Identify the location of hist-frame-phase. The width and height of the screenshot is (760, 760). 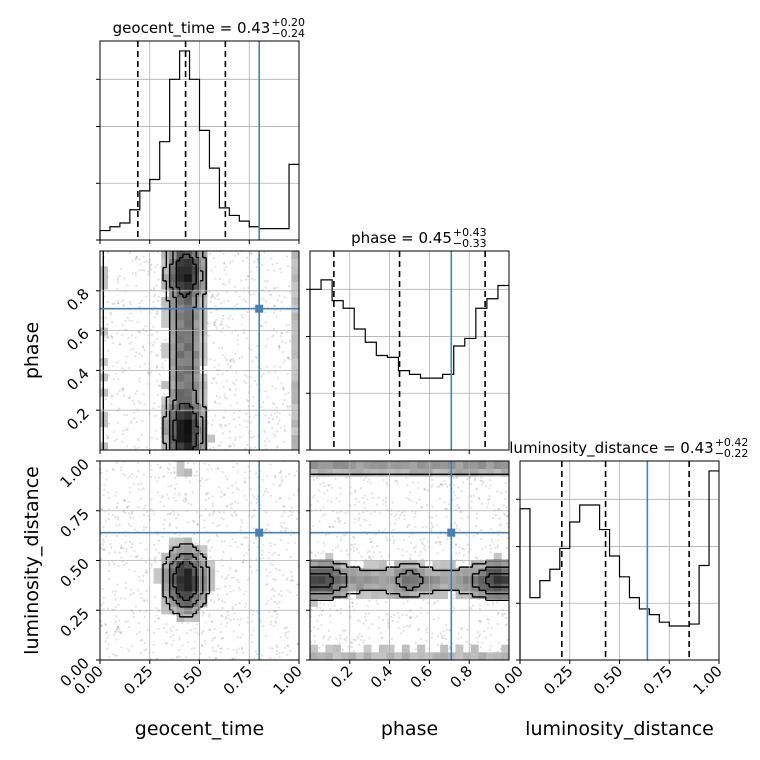
(409, 350).